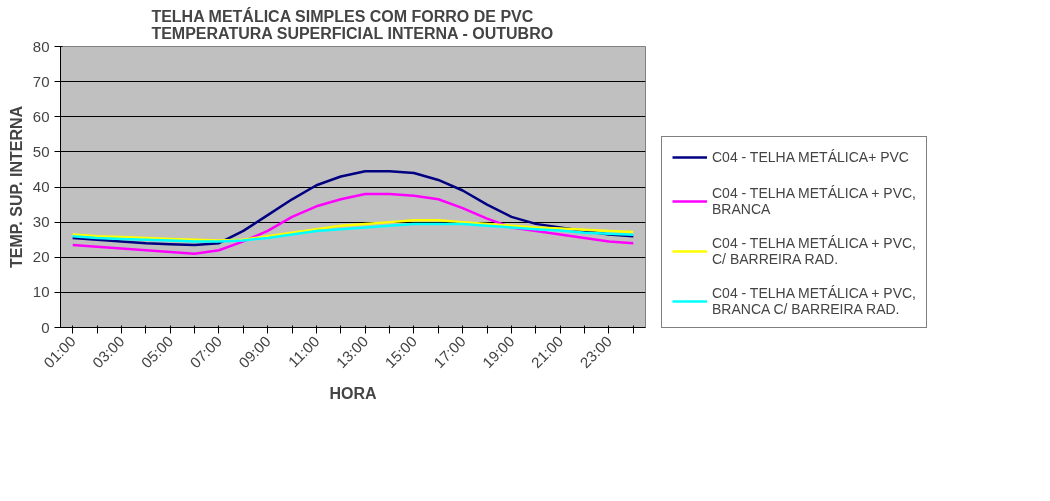 The height and width of the screenshot is (501, 1050). Describe the element at coordinates (352, 24) in the screenshot. I see `chart-title: TELHA METÁLICA SIMPLES COM FORRO DE PVC TEMPERATURA SUPERFICIAL INTERNA - OUTUBRO` at that location.